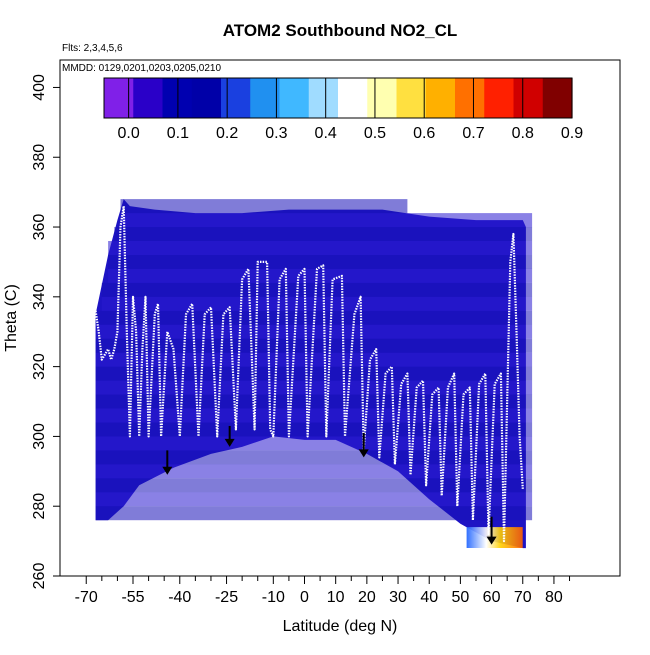  Describe the element at coordinates (39, 157) in the screenshot. I see `y-tick-label: 380` at that location.